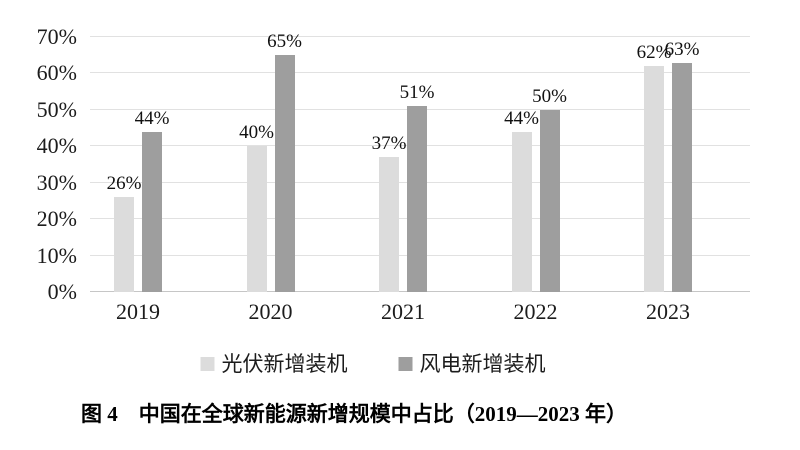 The height and width of the screenshot is (450, 800). Describe the element at coordinates (535, 311) in the screenshot. I see `x-tick-2022: 2022` at that location.